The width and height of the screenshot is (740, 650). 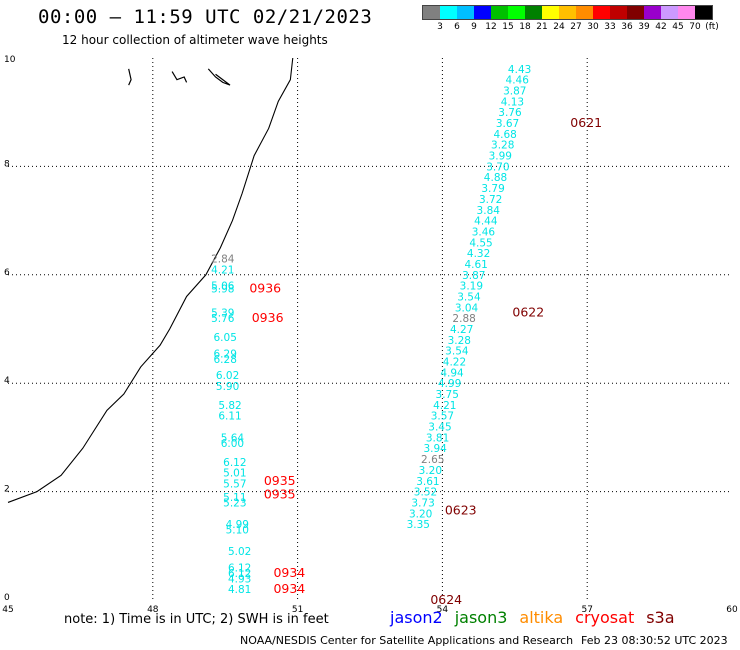 I want to click on pass-time-label: 0934, so click(x=289, y=572).